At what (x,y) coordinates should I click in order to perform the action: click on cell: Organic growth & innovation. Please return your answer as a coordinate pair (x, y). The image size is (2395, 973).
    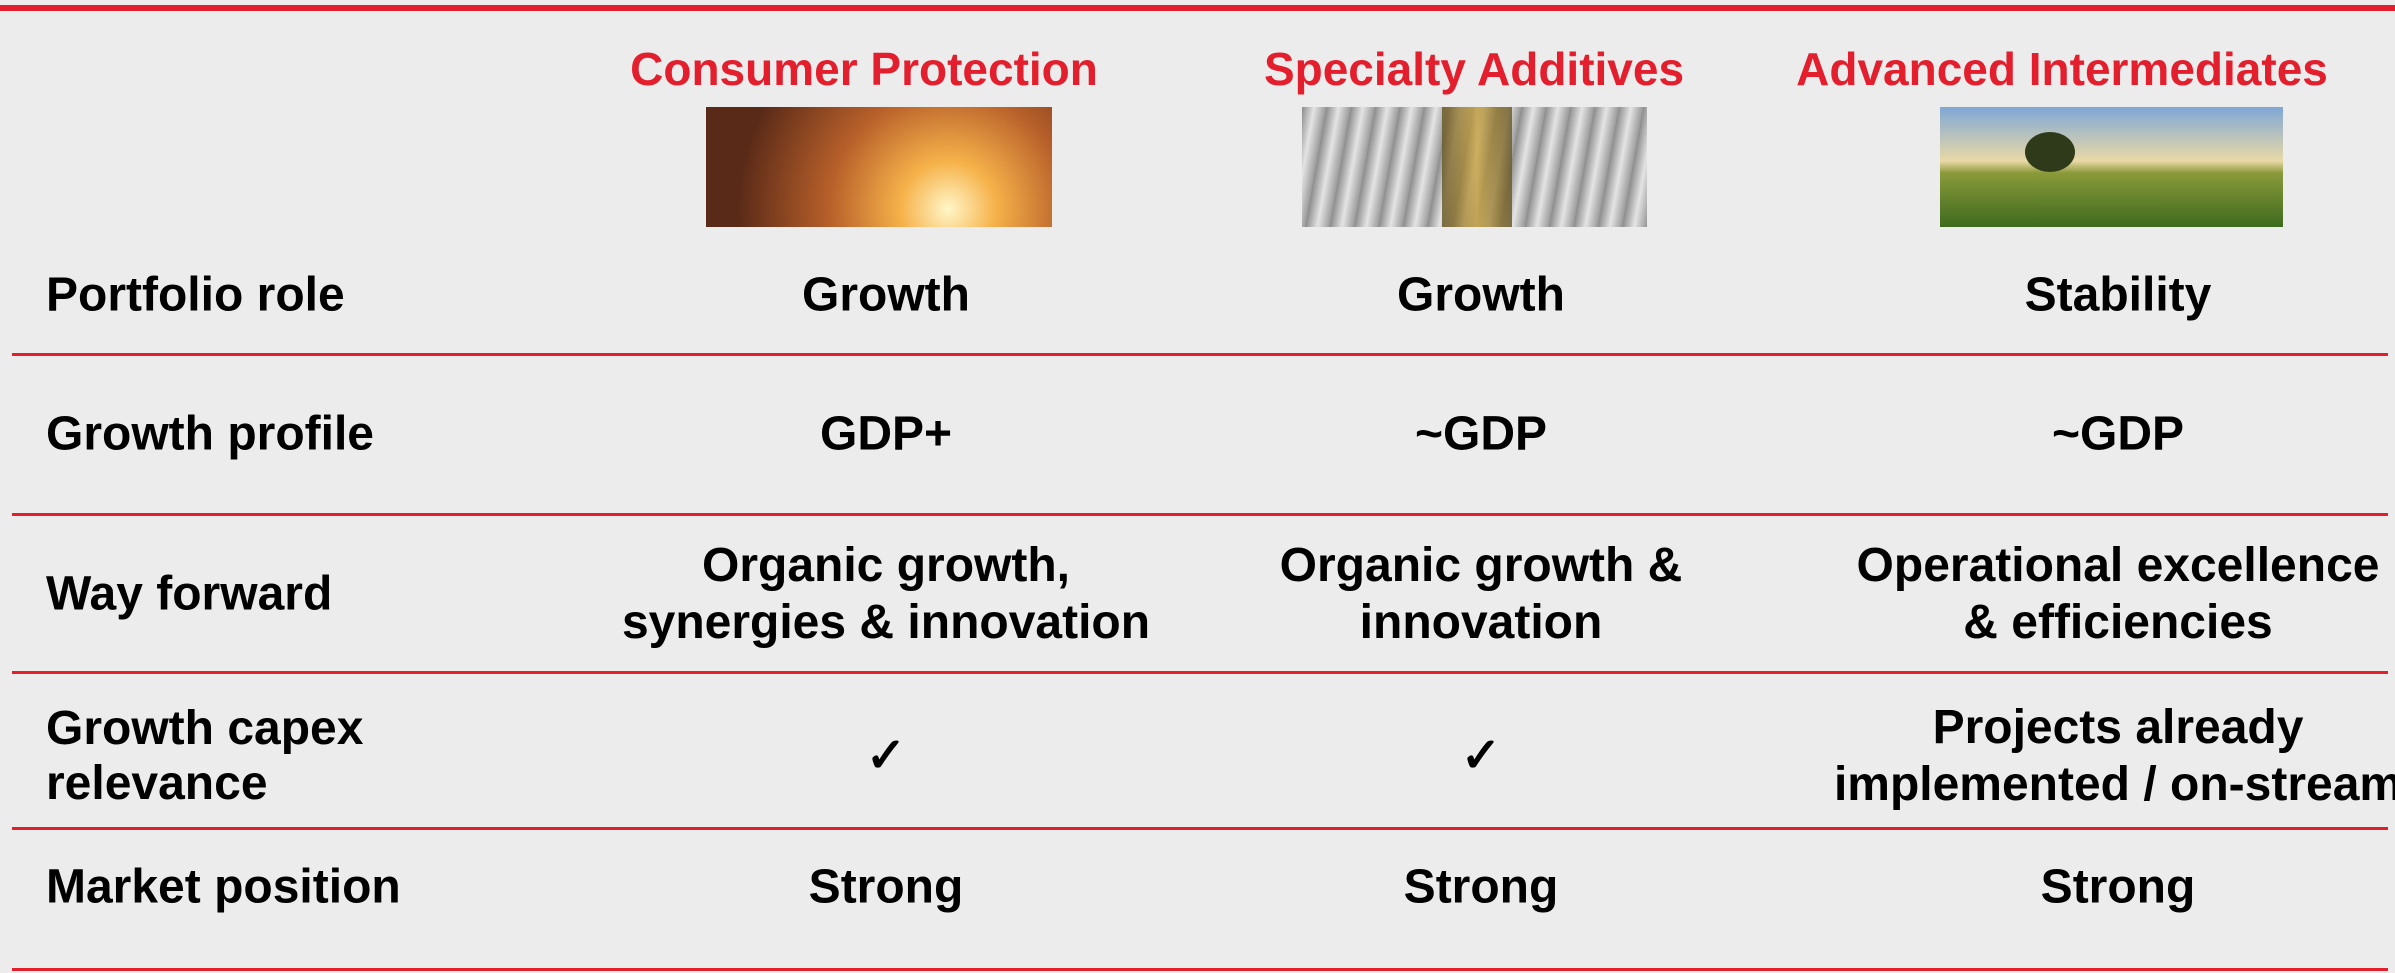
    Looking at the image, I should click on (1481, 594).